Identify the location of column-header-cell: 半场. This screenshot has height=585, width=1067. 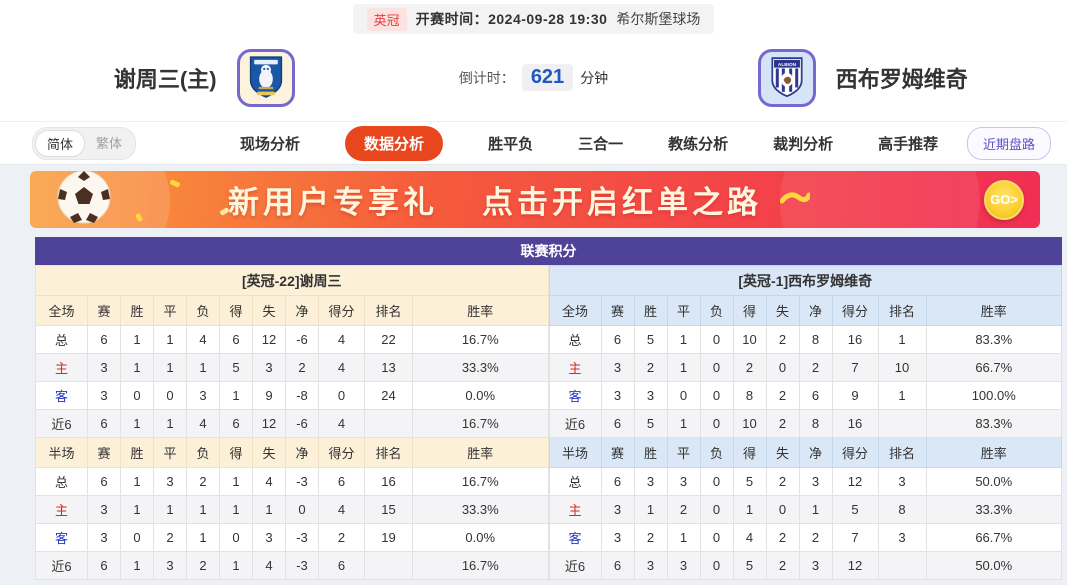
(575, 452).